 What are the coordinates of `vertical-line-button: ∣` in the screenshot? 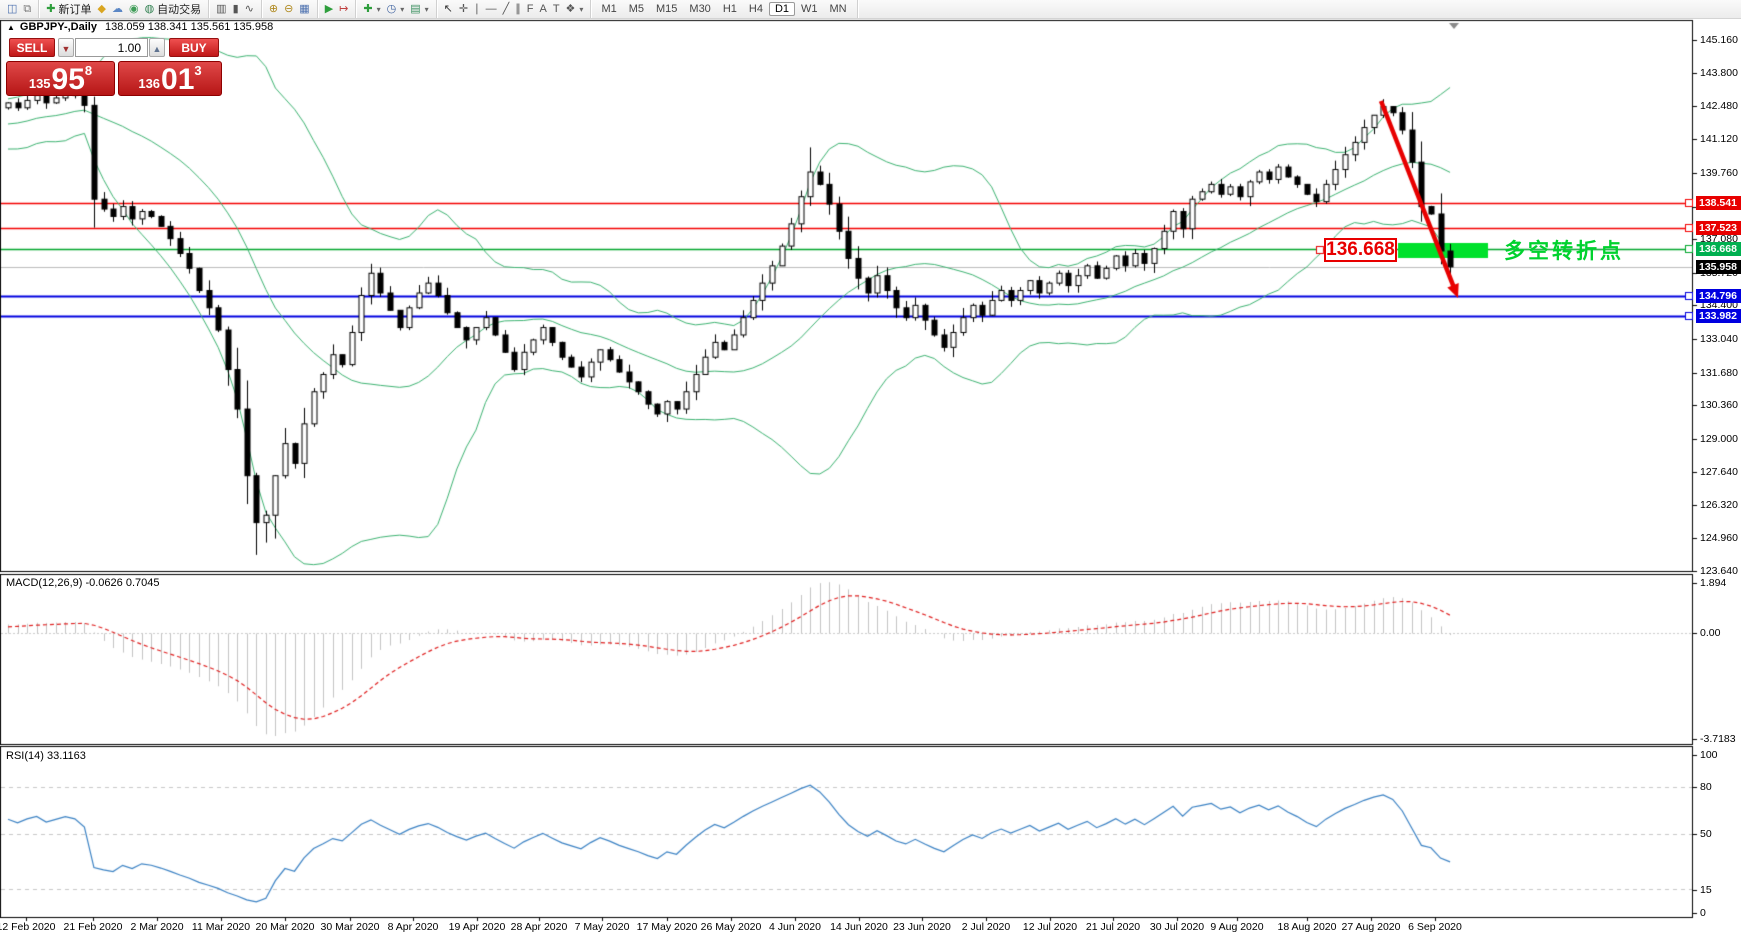 It's located at (477, 9).